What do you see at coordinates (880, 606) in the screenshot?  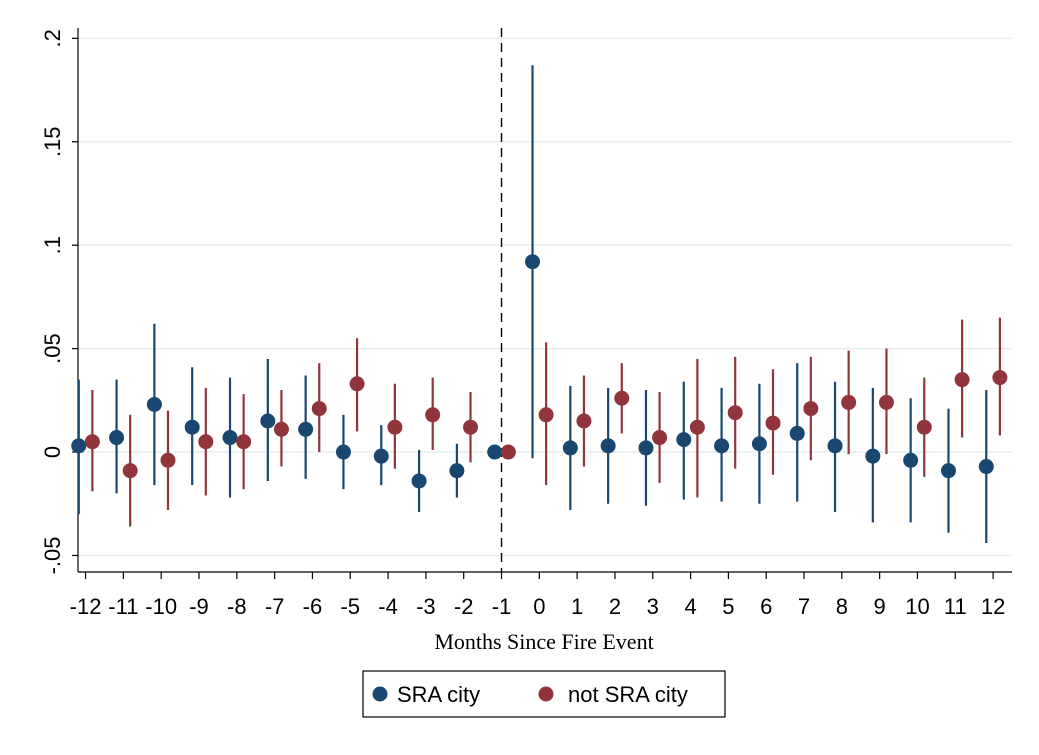 I see `x-tick-label: 9` at bounding box center [880, 606].